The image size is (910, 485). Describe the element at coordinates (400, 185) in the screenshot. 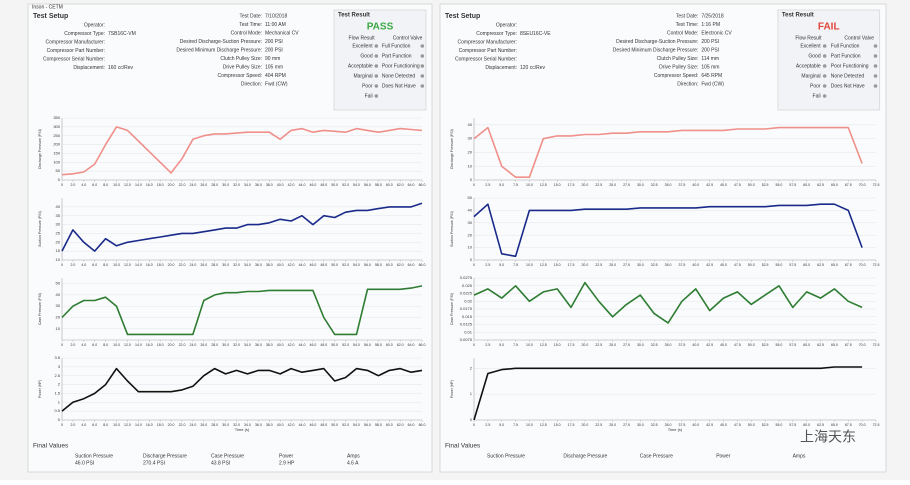

I see `x-tick-label: 62.0` at that location.